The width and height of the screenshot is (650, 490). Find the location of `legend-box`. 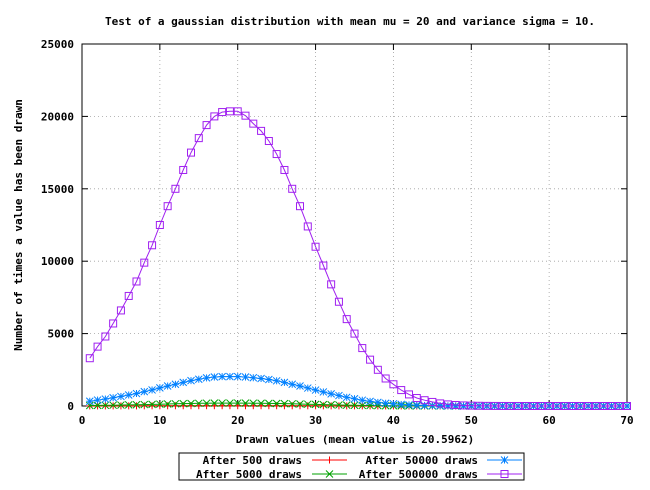

legend-box is located at coordinates (351, 466).